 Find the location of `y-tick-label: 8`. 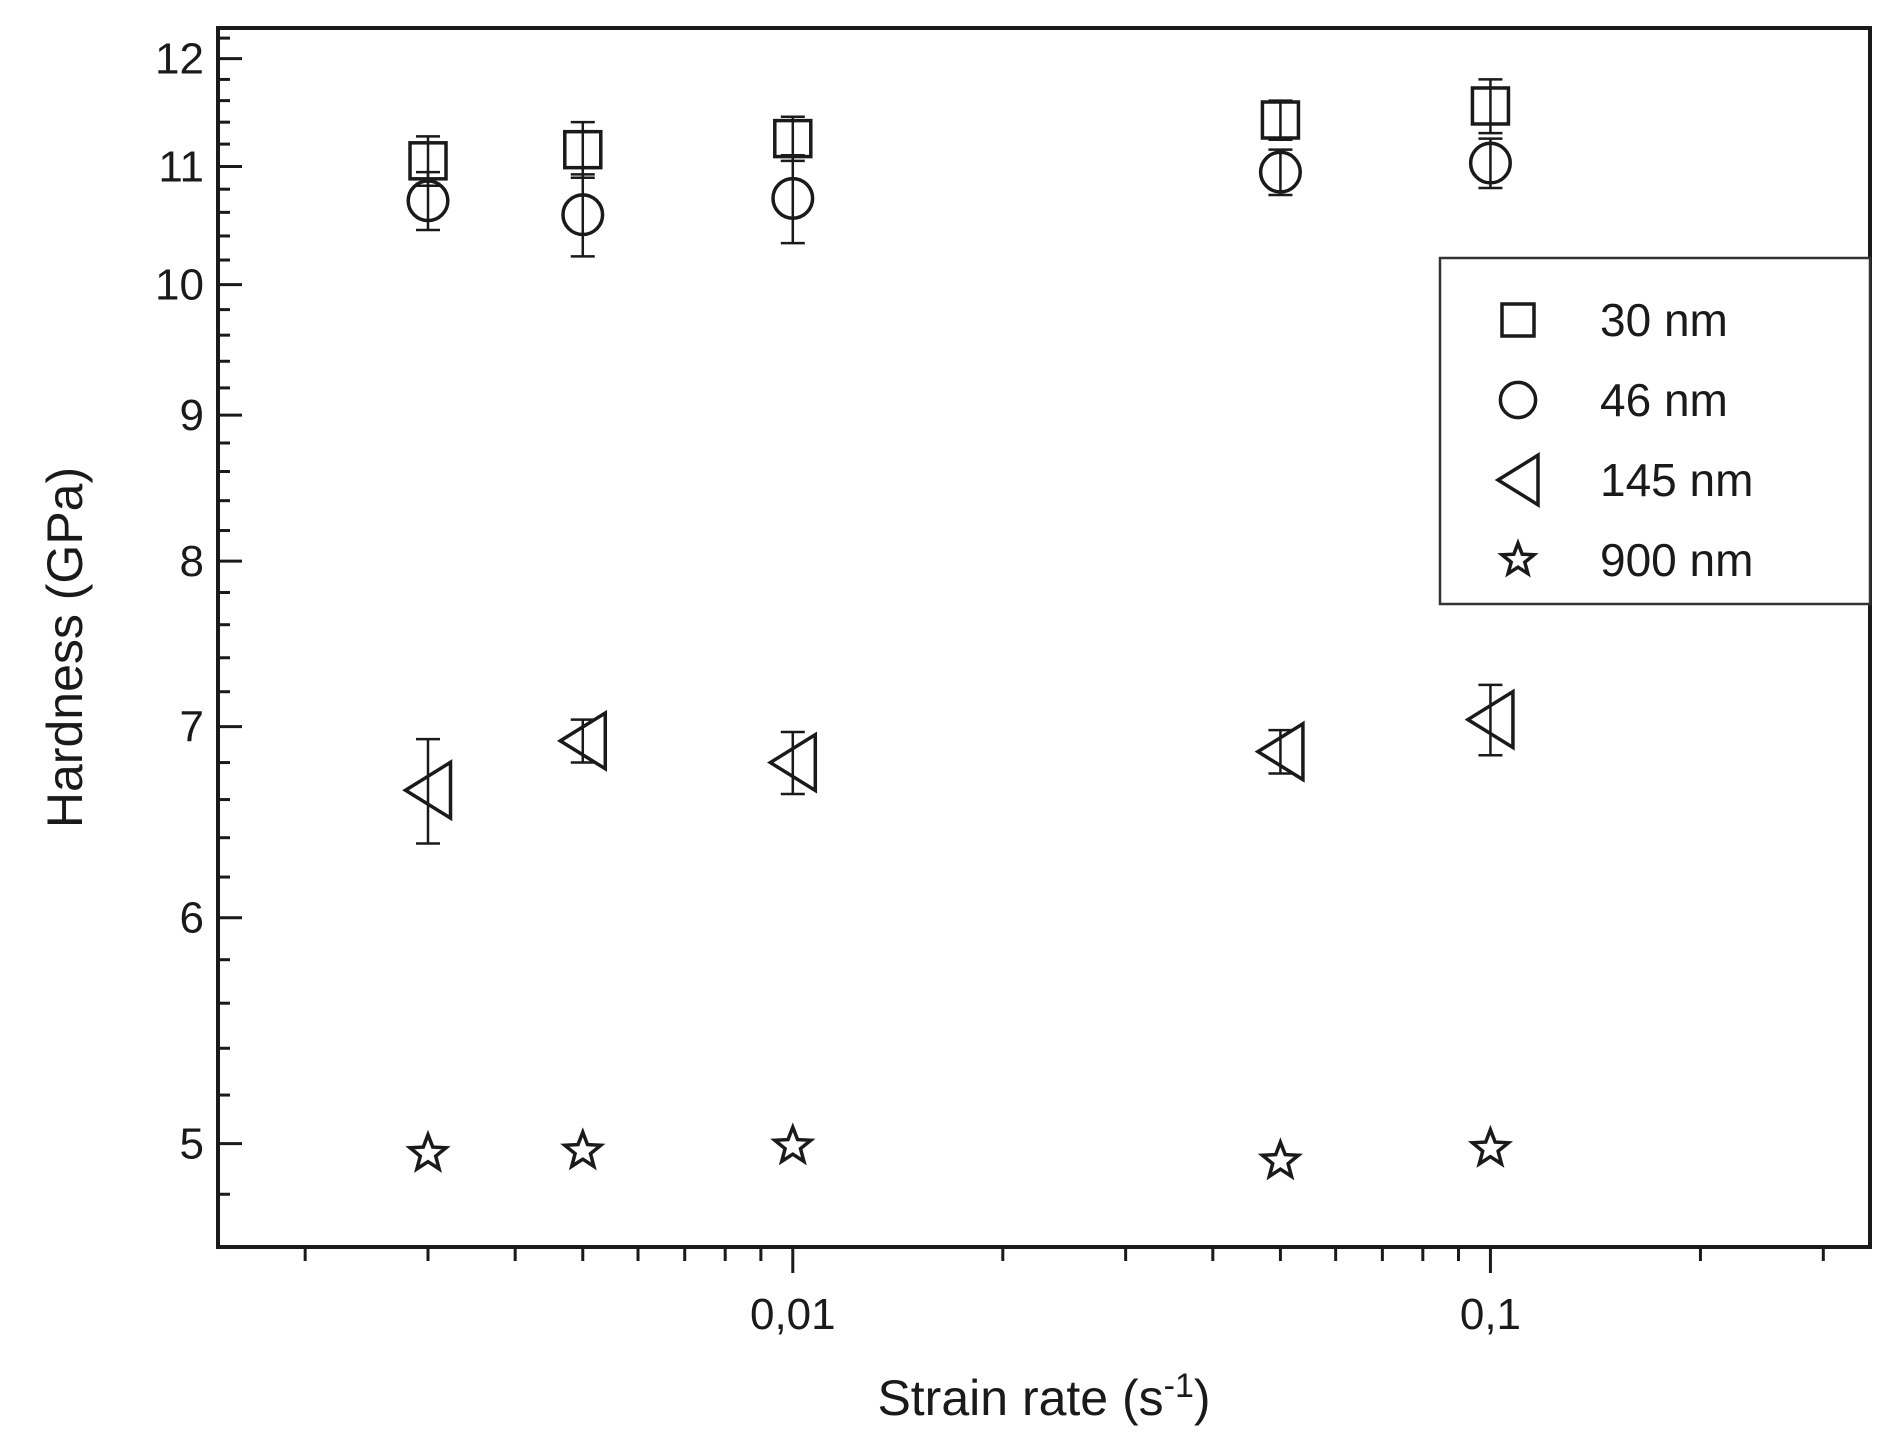

y-tick-label: 8 is located at coordinates (192, 561).